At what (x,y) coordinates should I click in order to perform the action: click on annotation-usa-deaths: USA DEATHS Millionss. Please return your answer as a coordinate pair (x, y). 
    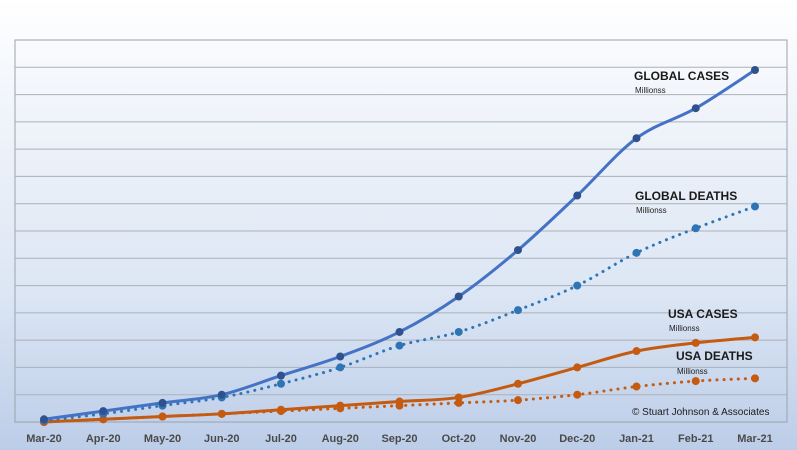
    Looking at the image, I should click on (714, 362).